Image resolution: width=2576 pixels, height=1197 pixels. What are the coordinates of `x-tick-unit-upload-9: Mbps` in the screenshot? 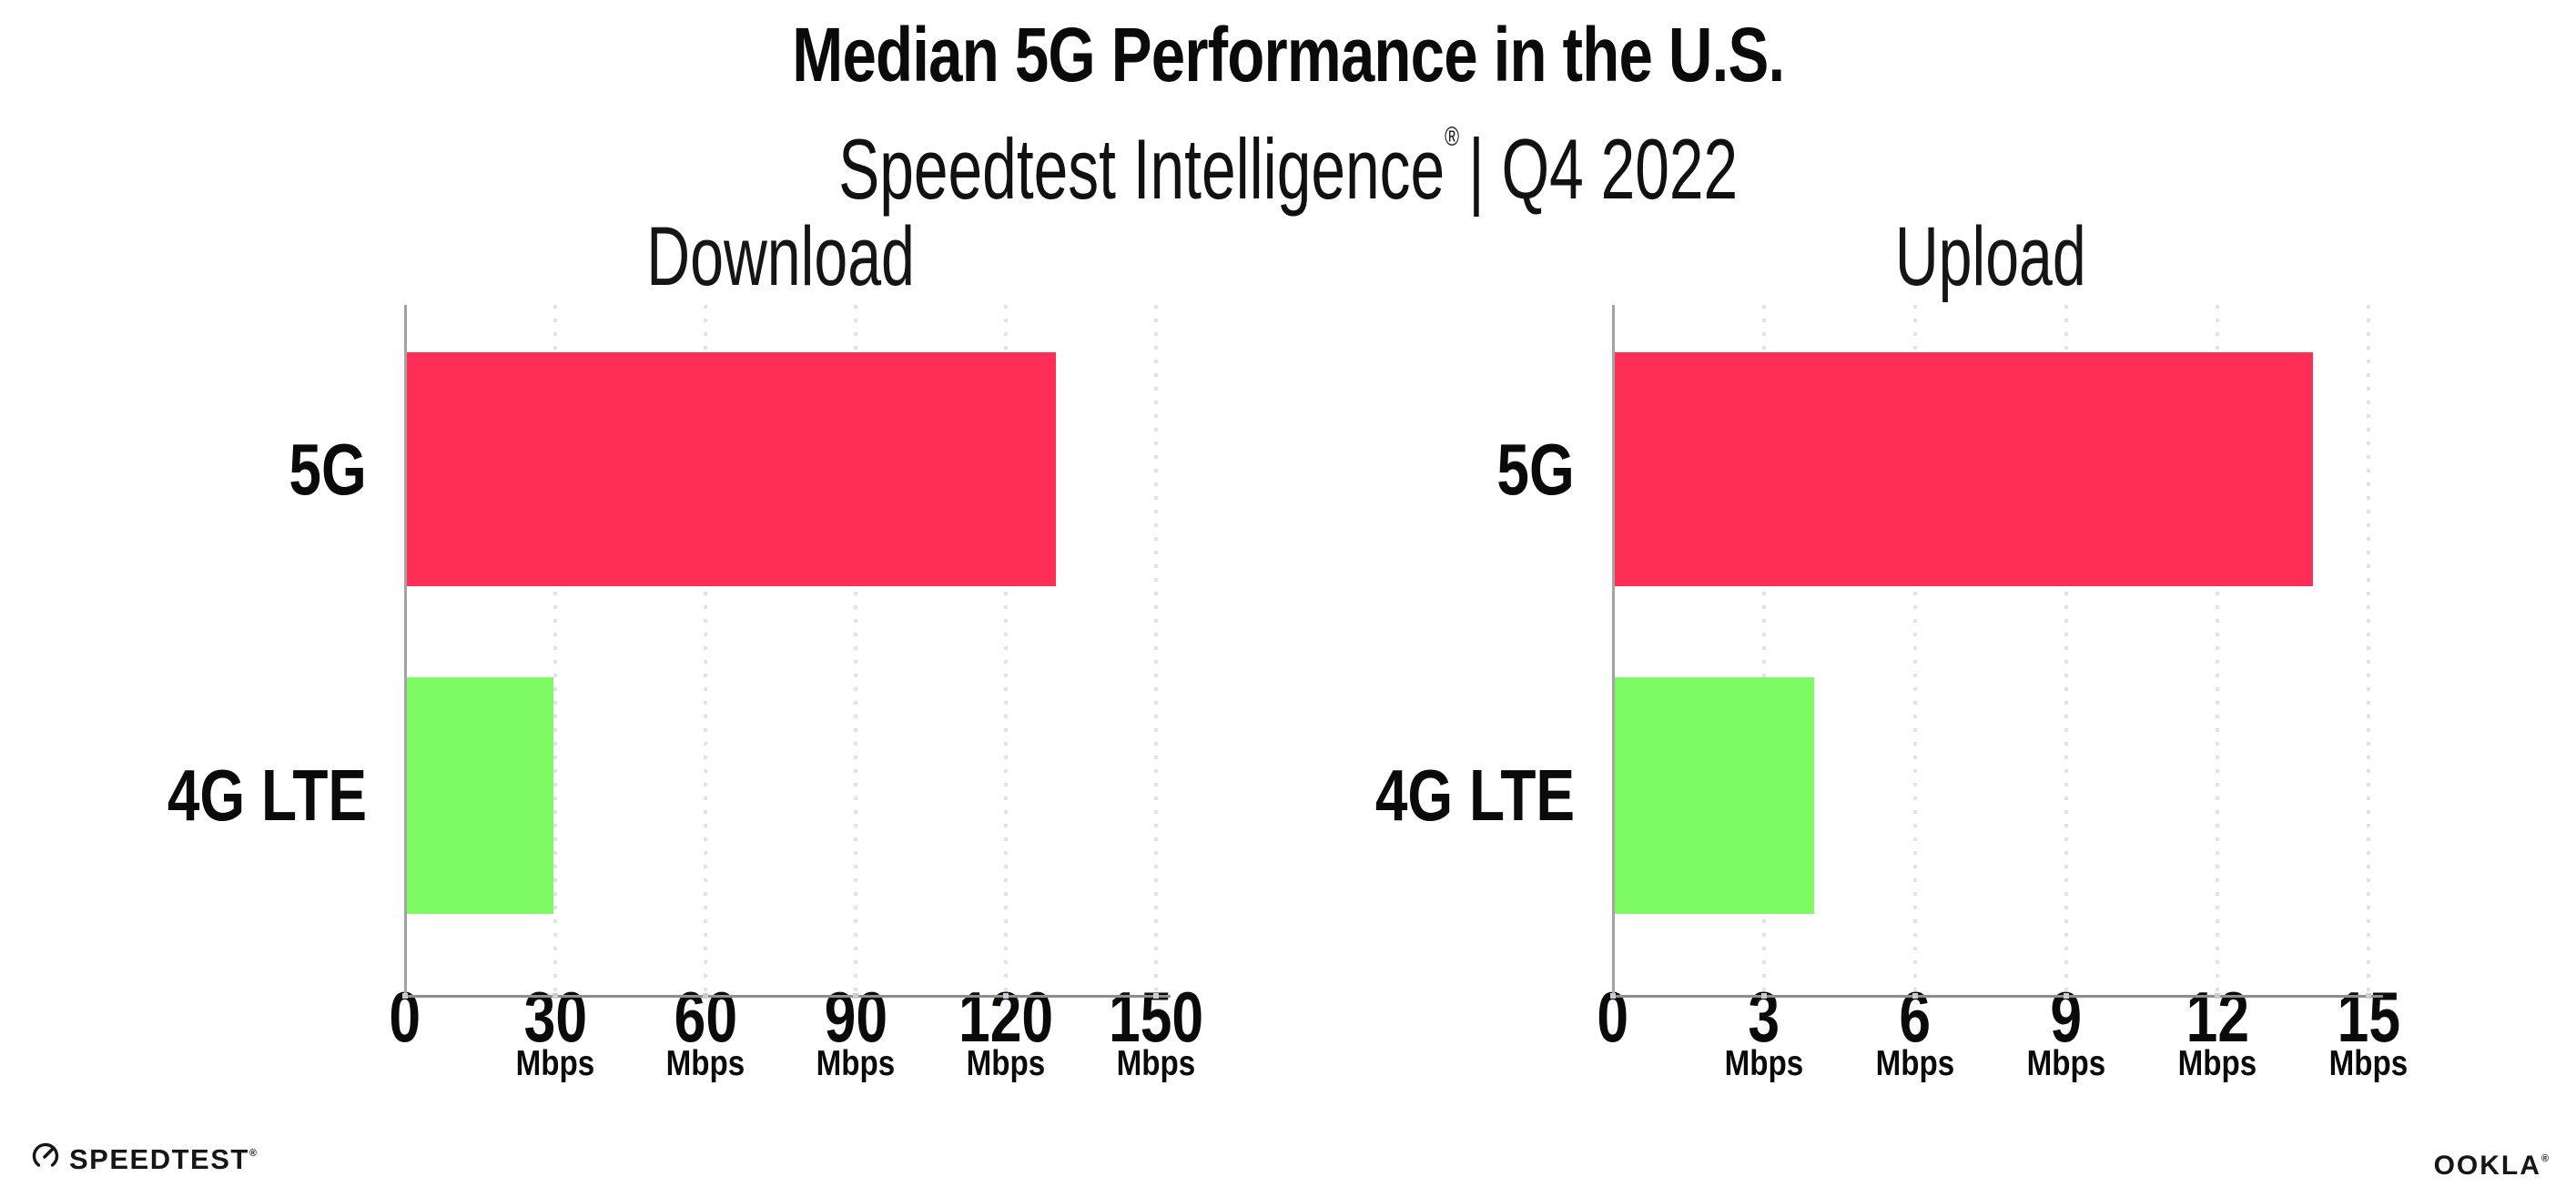 It's located at (2066, 1064).